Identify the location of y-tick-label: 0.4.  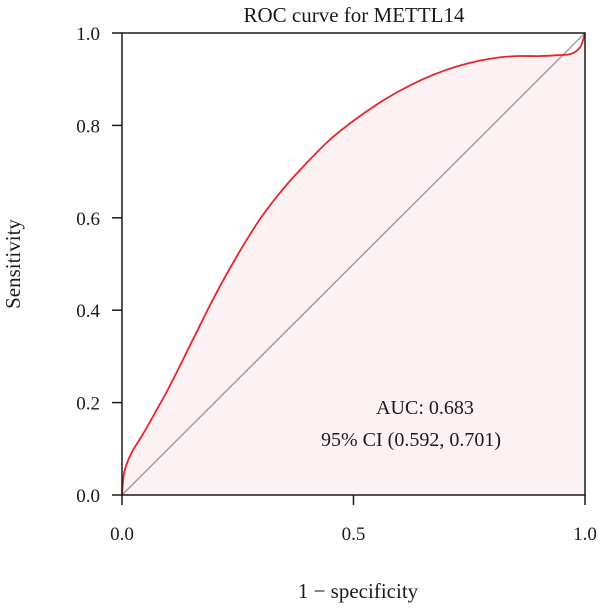
(88, 311).